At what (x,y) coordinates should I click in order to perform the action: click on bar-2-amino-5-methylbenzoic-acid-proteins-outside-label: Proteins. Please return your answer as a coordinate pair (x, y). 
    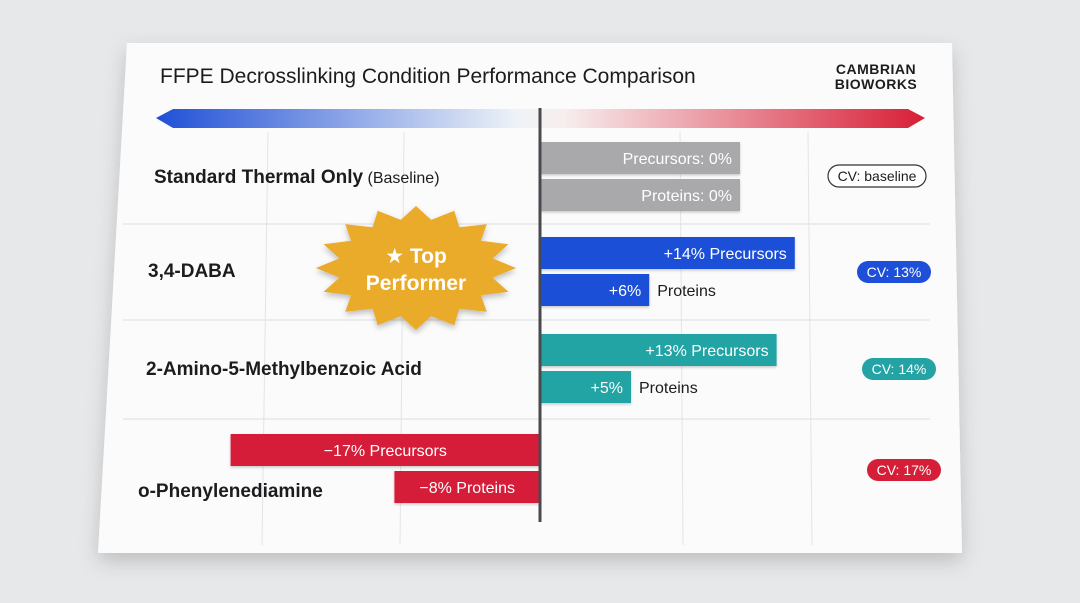
    Looking at the image, I should click on (668, 388).